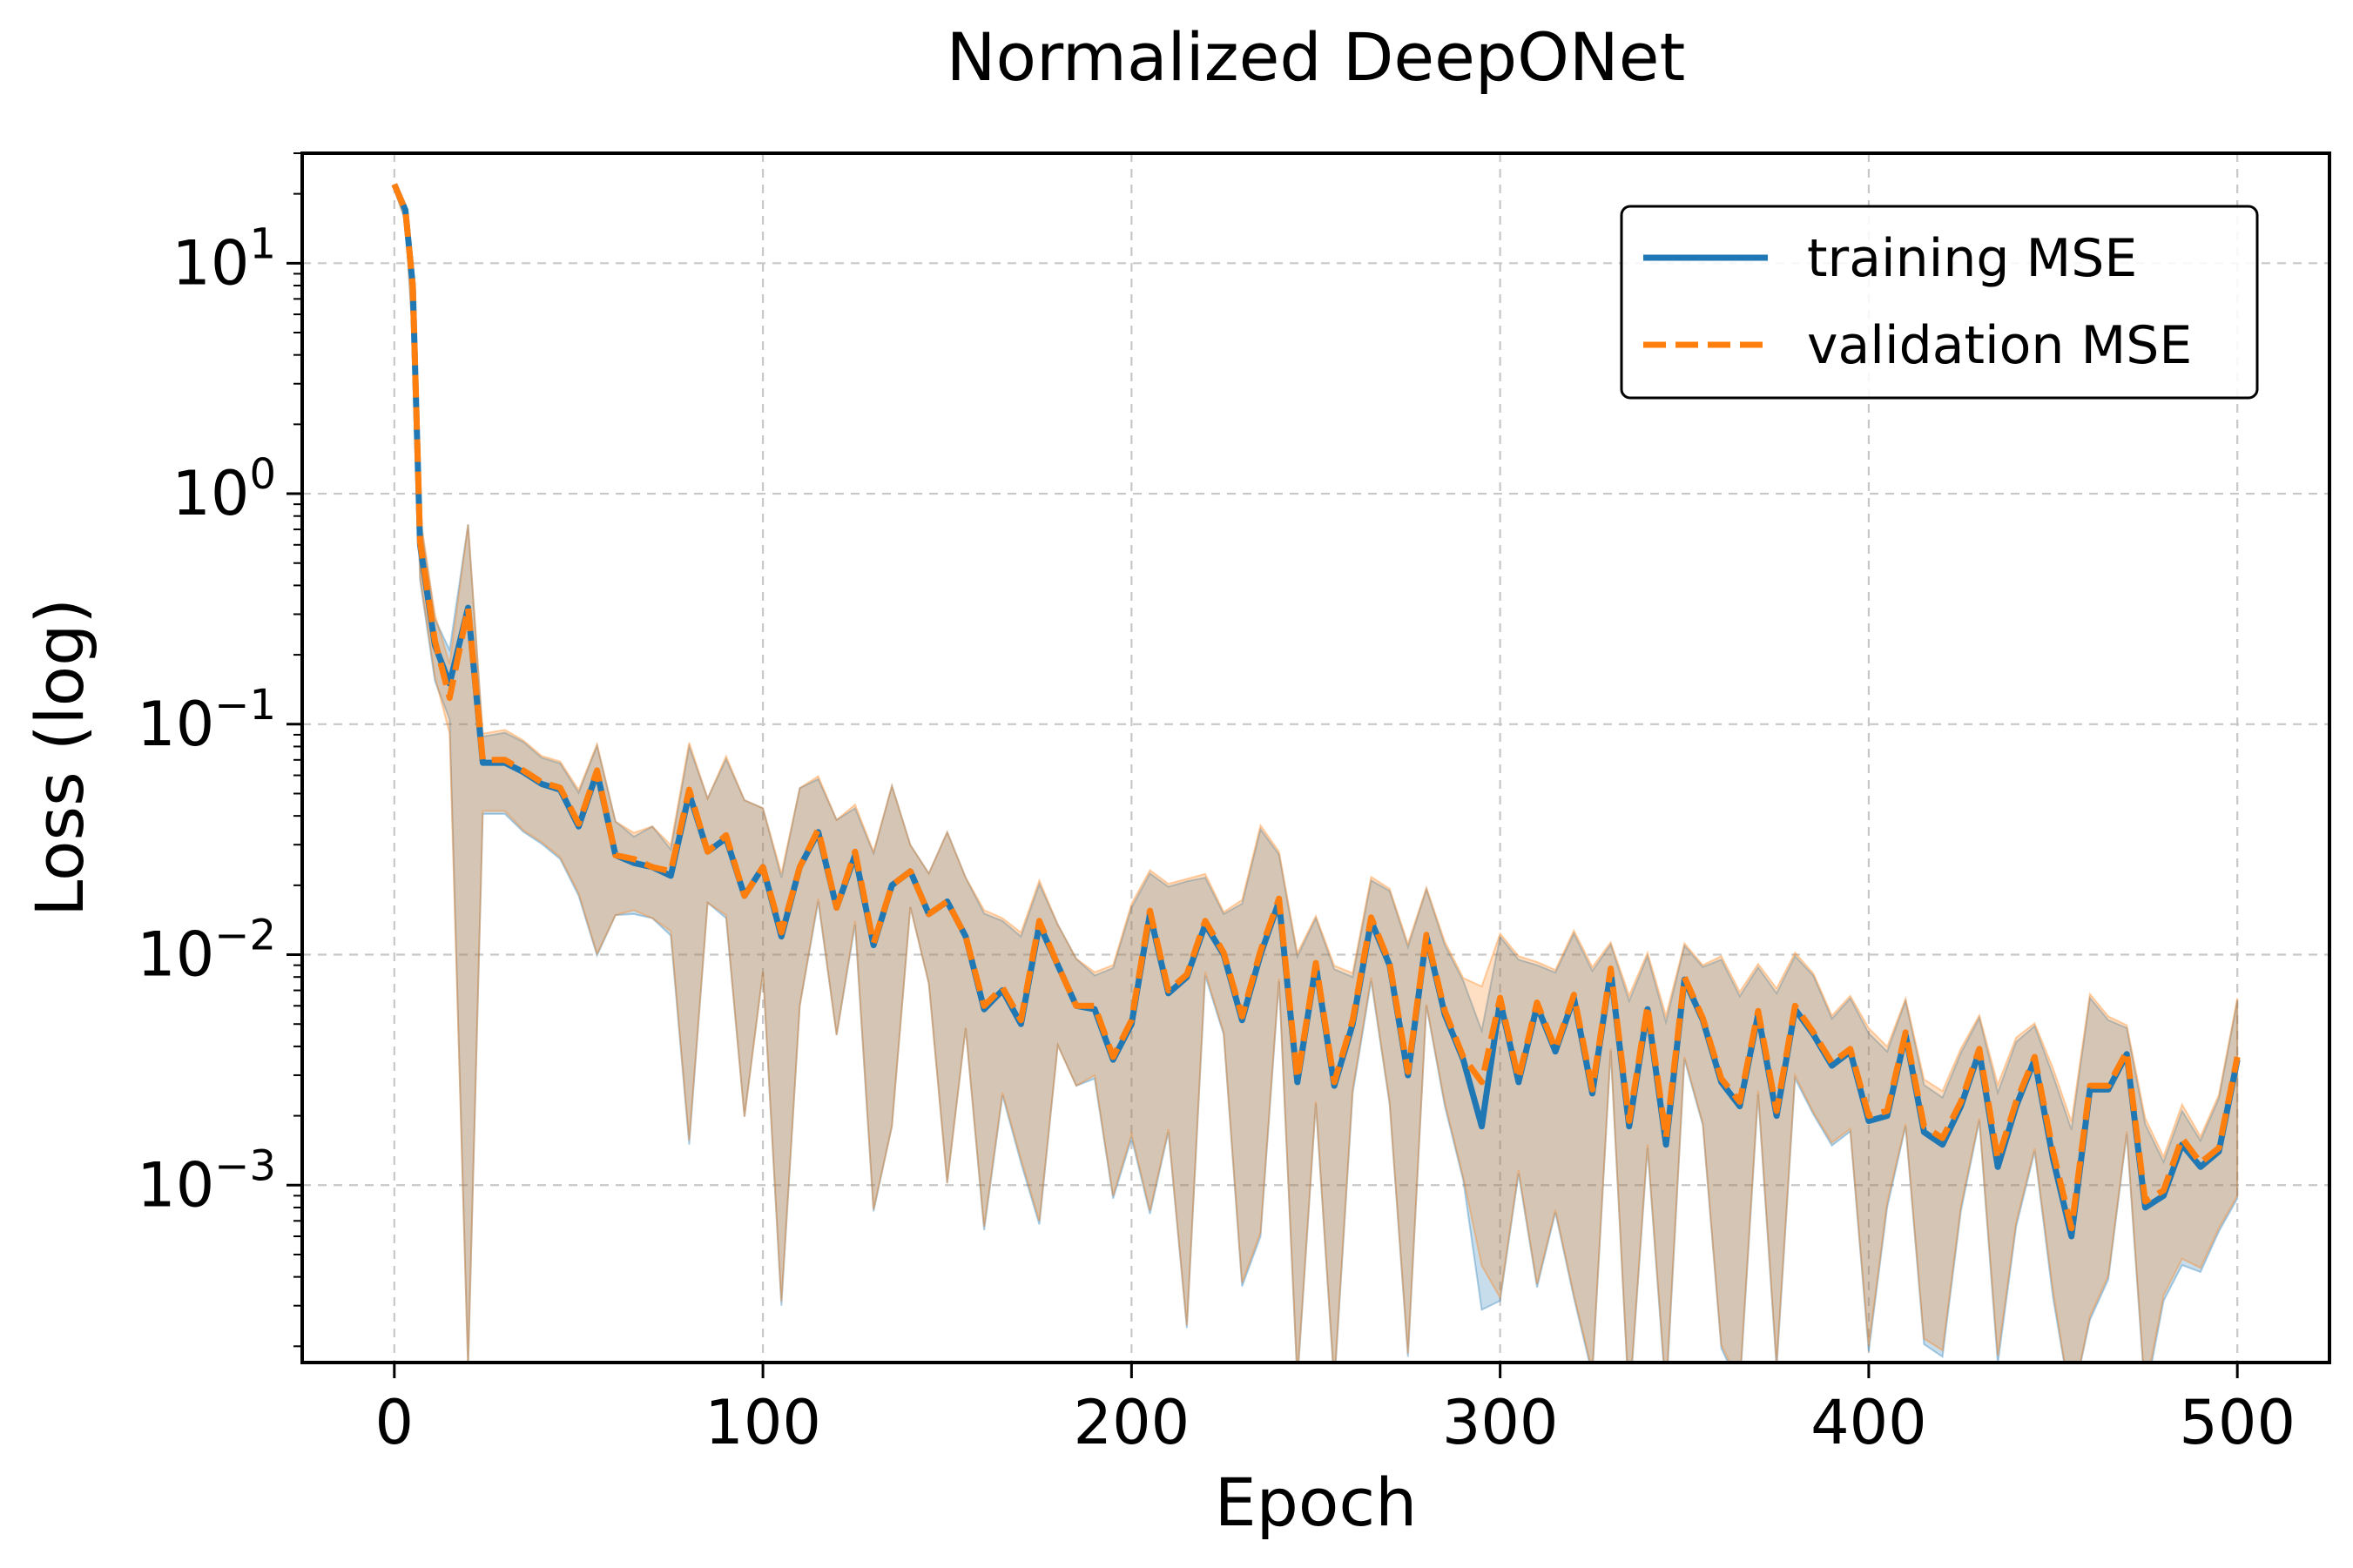 The width and height of the screenshot is (2353, 1568). Describe the element at coordinates (1972, 258) in the screenshot. I see `legend-label-training: training MSE` at that location.